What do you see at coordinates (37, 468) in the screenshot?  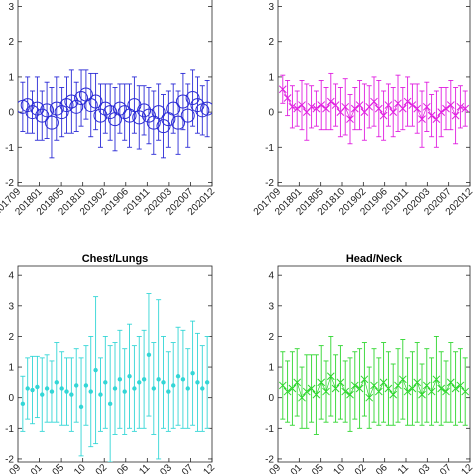 I see `x-tick-label: 01` at bounding box center [37, 468].